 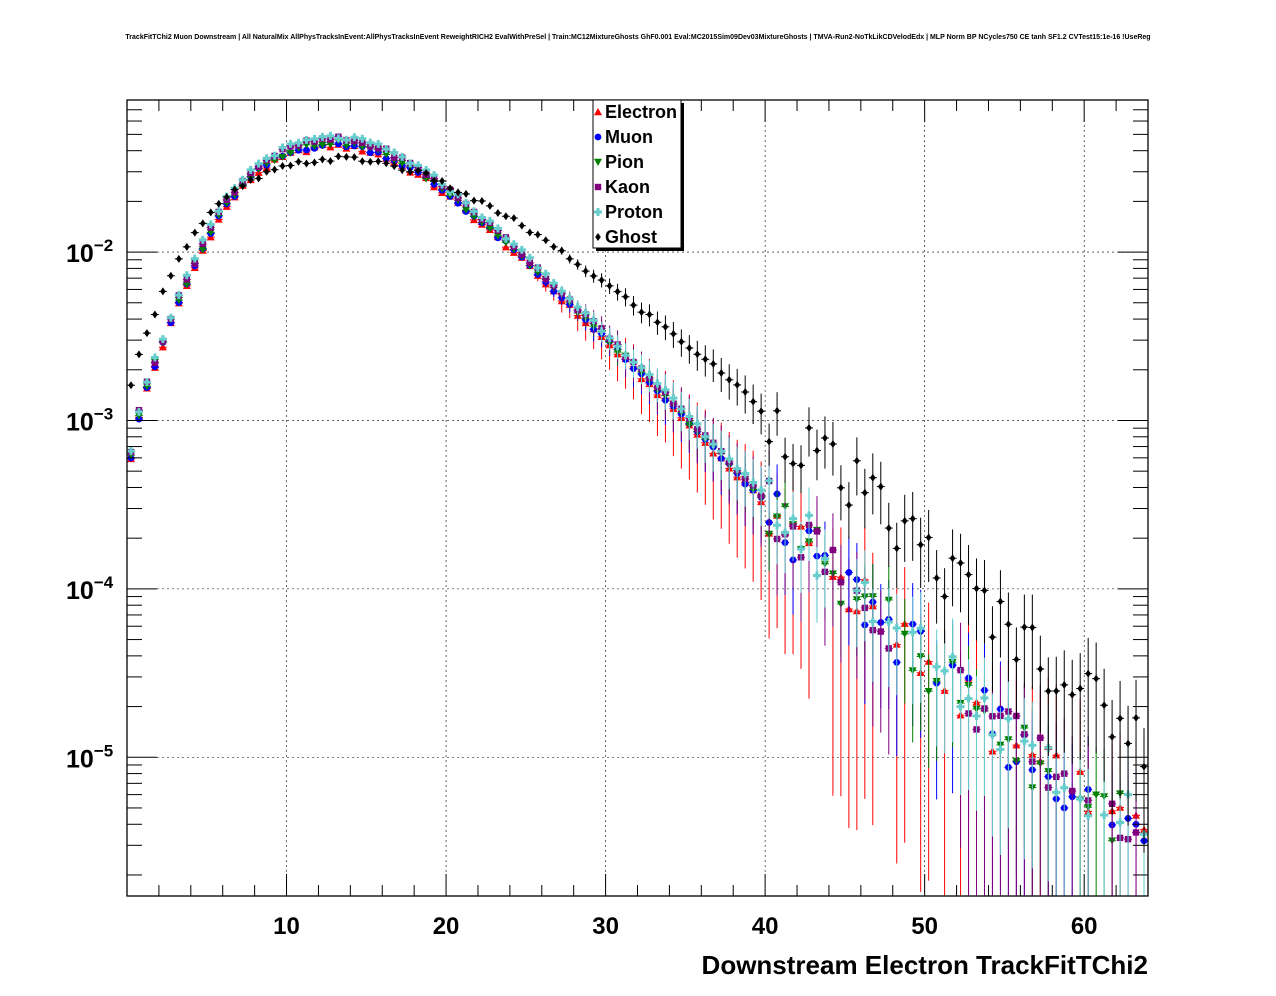 I want to click on legend-item-ghost: Ghost, so click(x=626, y=237).